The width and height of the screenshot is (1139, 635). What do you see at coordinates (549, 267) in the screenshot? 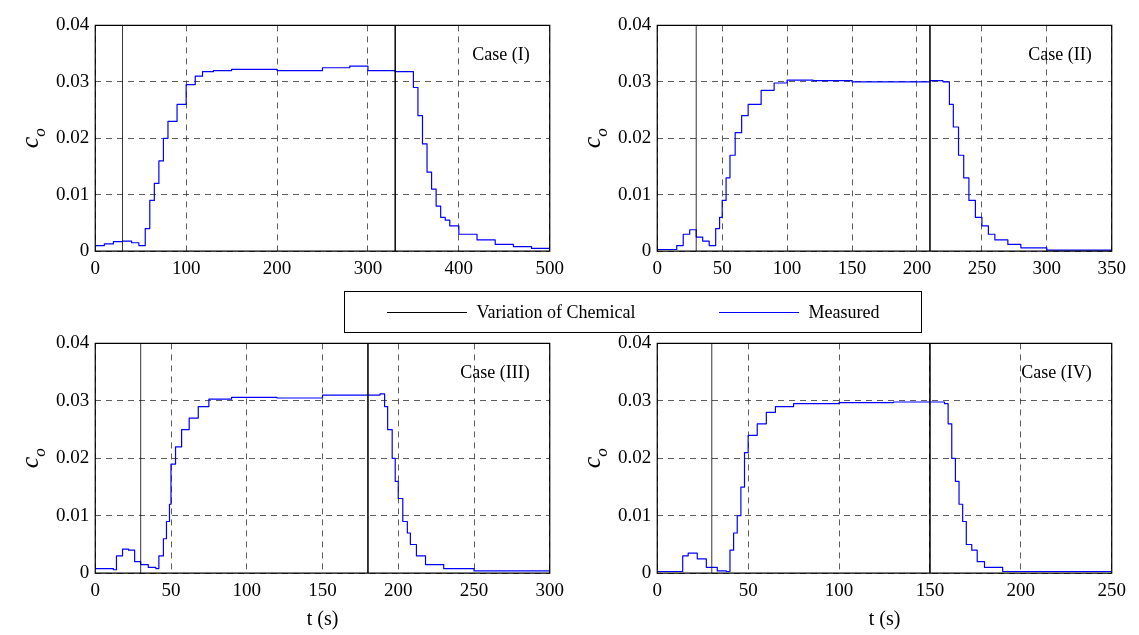
I see `x-tick-label: 500` at bounding box center [549, 267].